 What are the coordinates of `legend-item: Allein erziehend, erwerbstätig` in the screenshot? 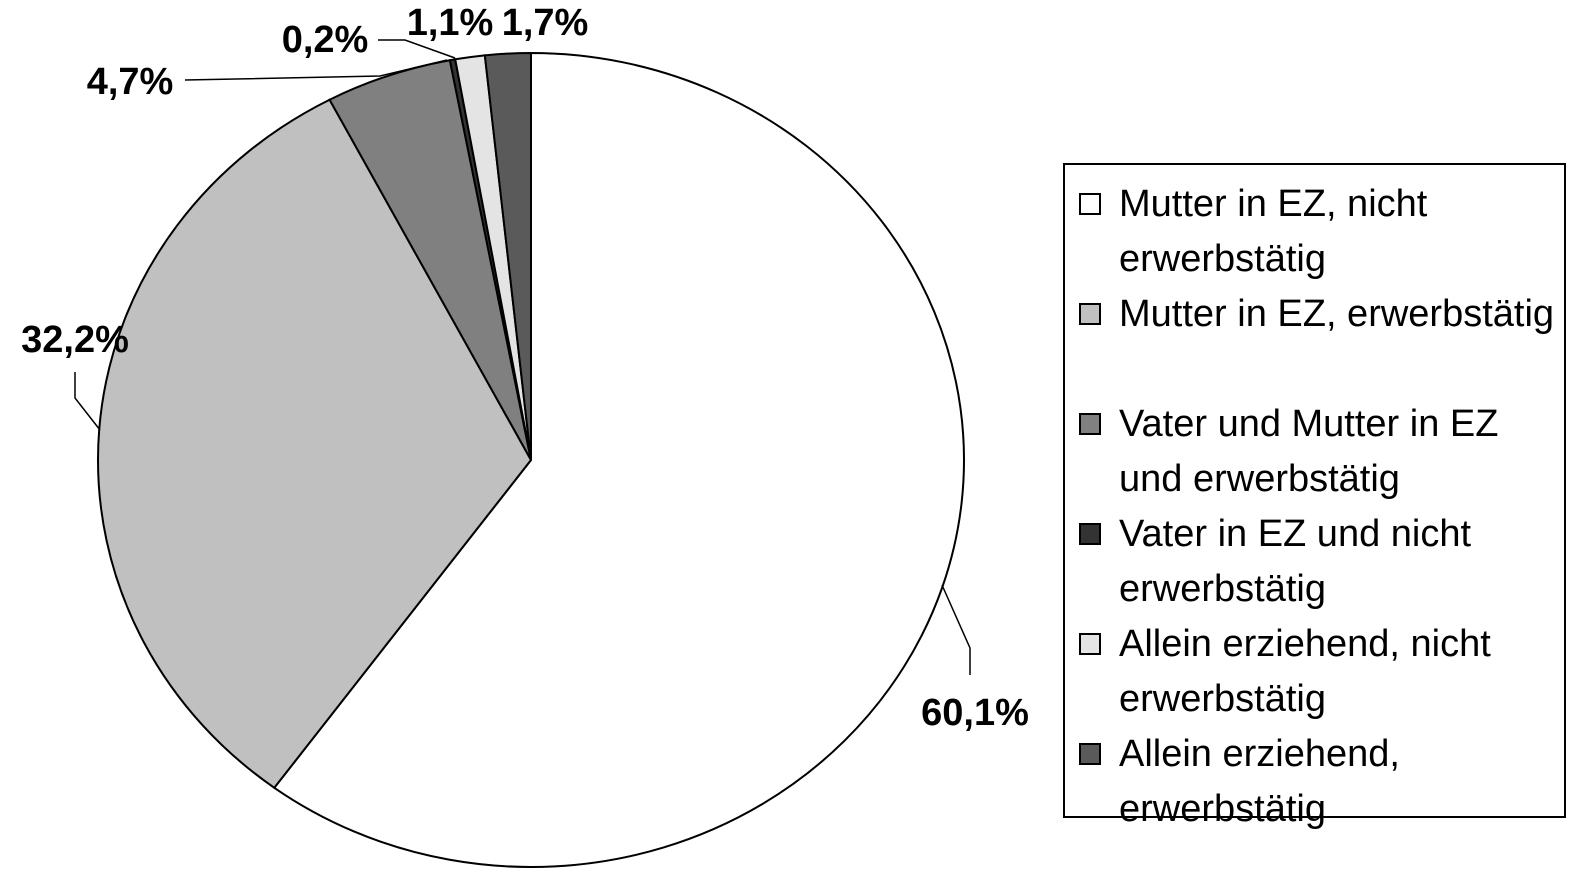 It's located at (1321, 782).